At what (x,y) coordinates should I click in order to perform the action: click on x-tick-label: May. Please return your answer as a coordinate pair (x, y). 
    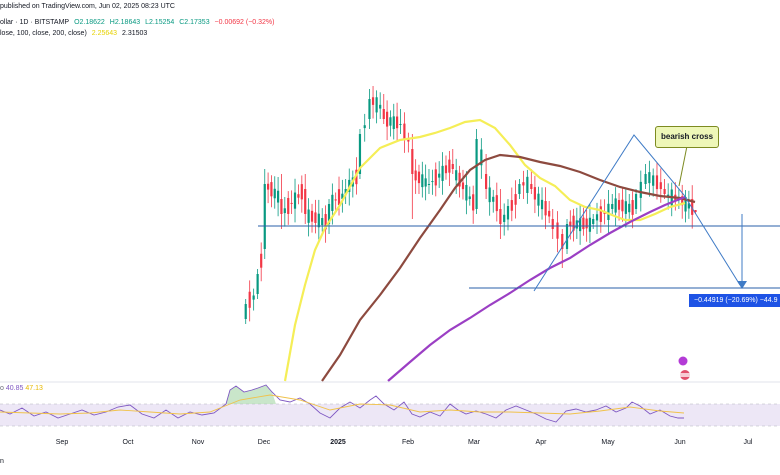
    Looking at the image, I should click on (608, 442).